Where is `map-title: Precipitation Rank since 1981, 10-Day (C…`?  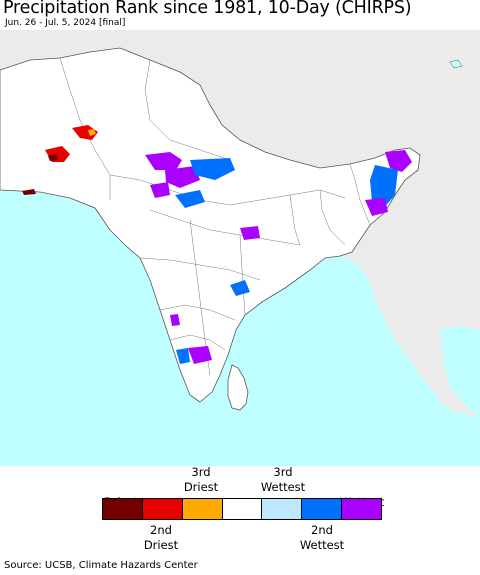
map-title: Precipitation Rank since 1981, 10-Day (C… is located at coordinates (207, 9).